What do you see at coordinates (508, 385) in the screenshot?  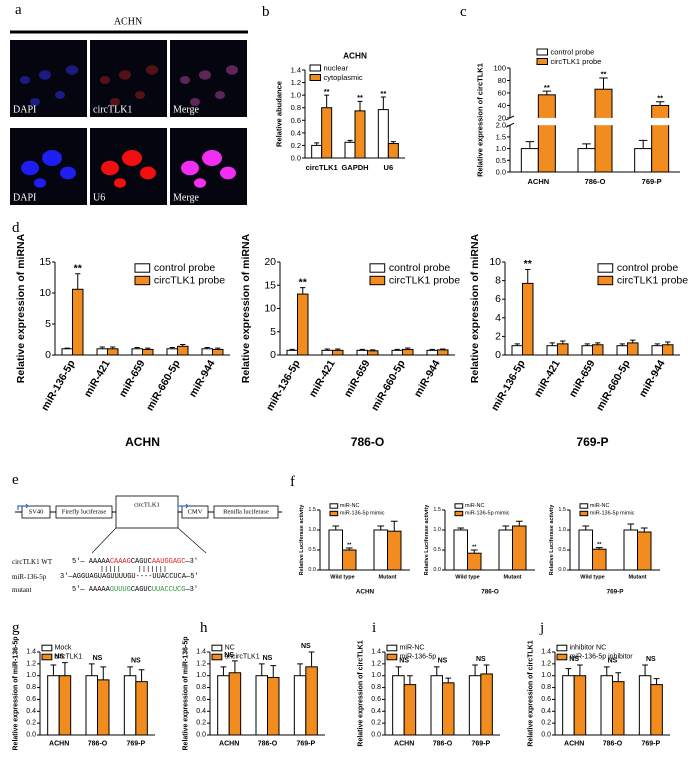 I see `x-tick-label: miR-136-5p` at bounding box center [508, 385].